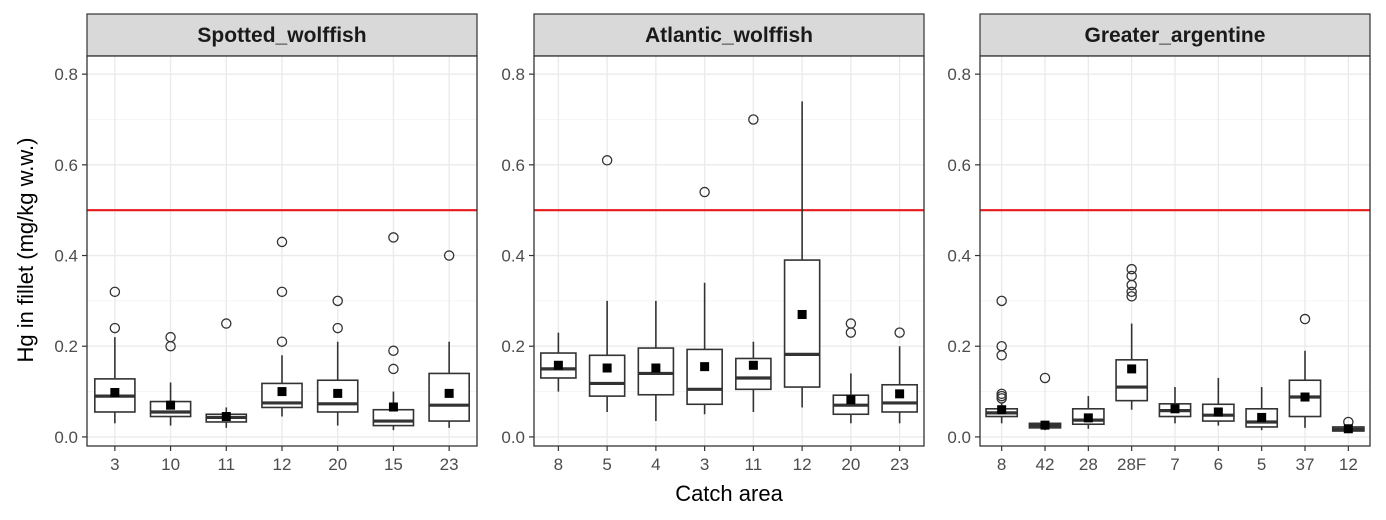  I want to click on x-tick-label: 42, so click(1045, 464).